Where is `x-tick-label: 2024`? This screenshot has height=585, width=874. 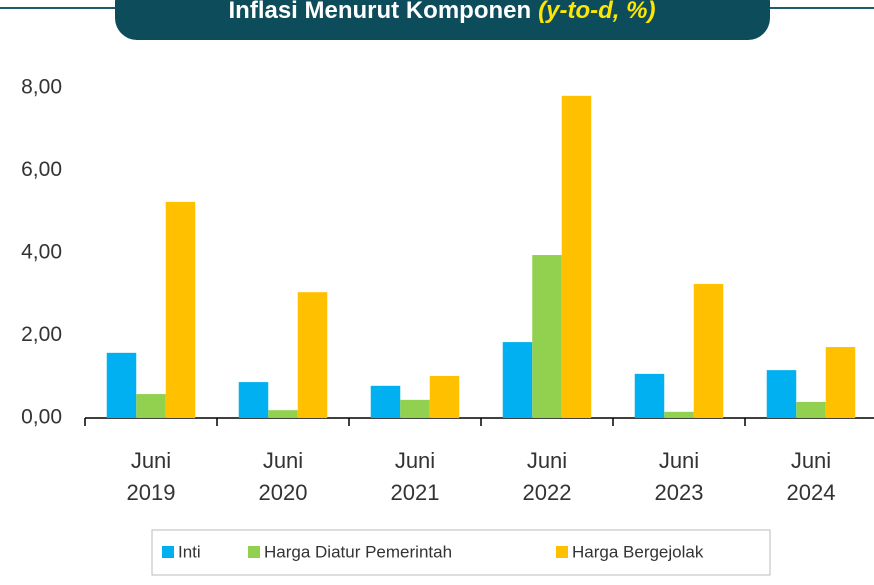 x-tick-label: 2024 is located at coordinates (811, 492).